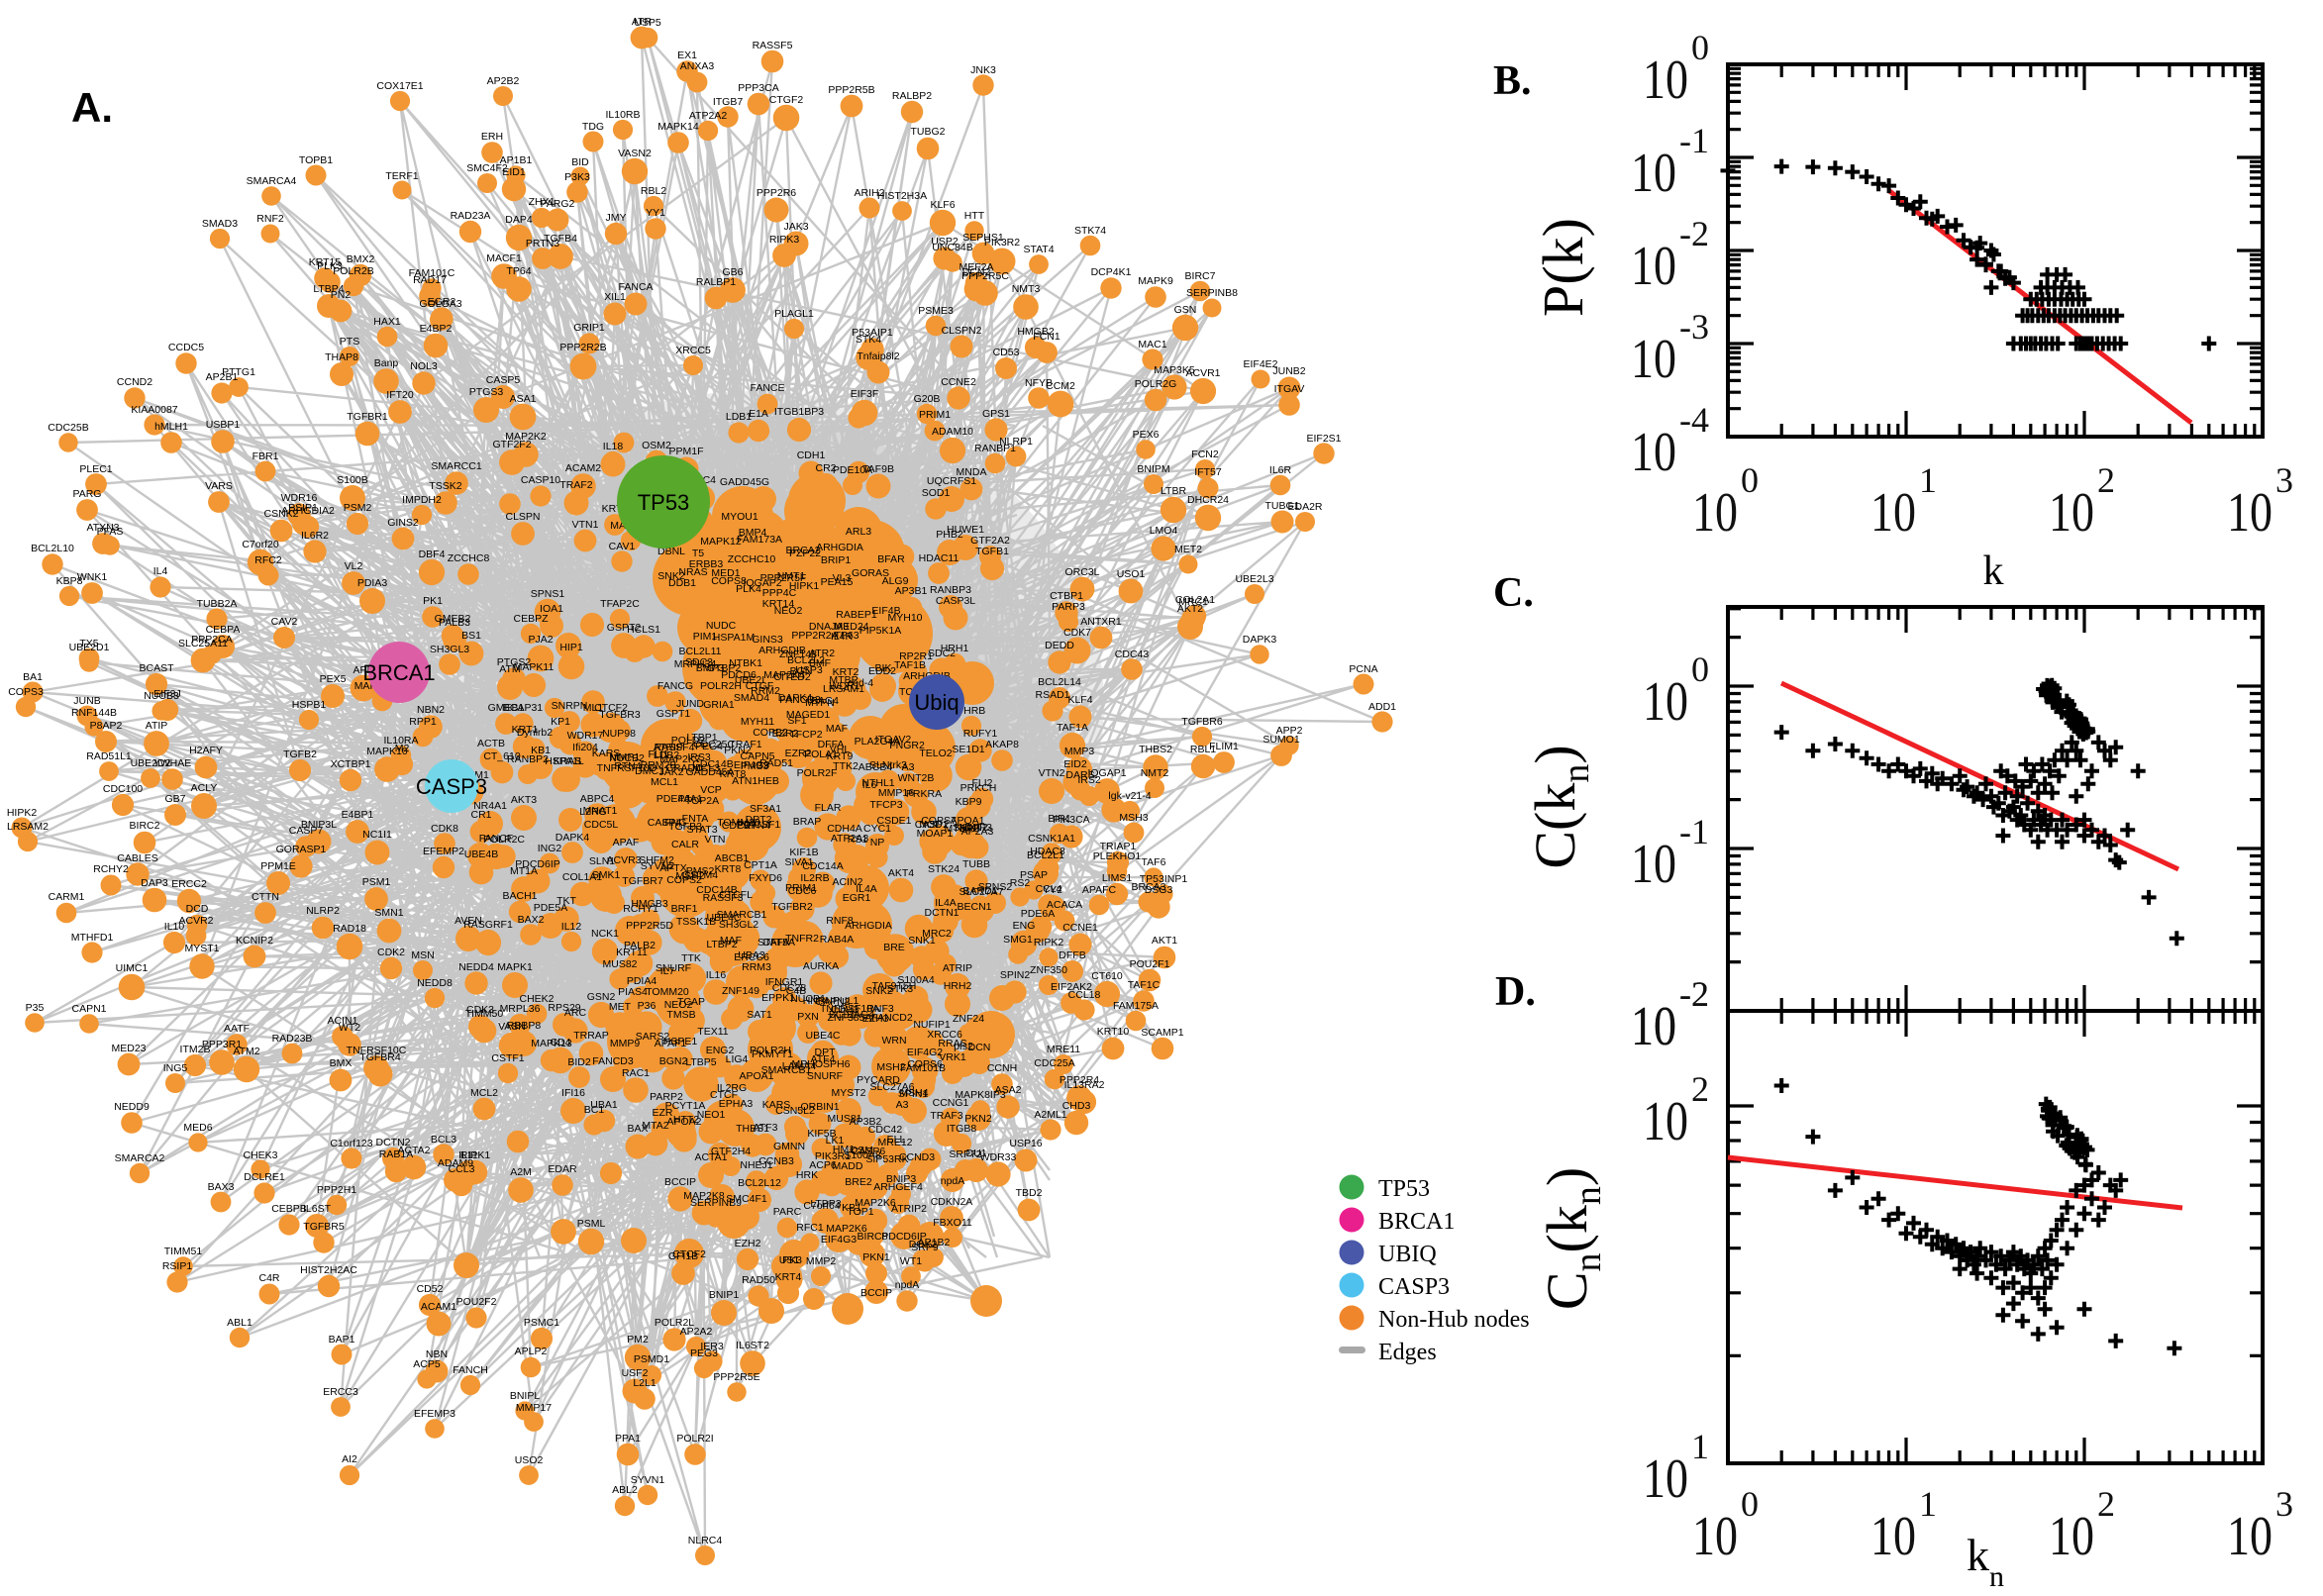 This screenshot has width=2323, height=1596. What do you see at coordinates (1304, 507) in the screenshot?
I see `svg-text: EDA2R` at bounding box center [1304, 507].